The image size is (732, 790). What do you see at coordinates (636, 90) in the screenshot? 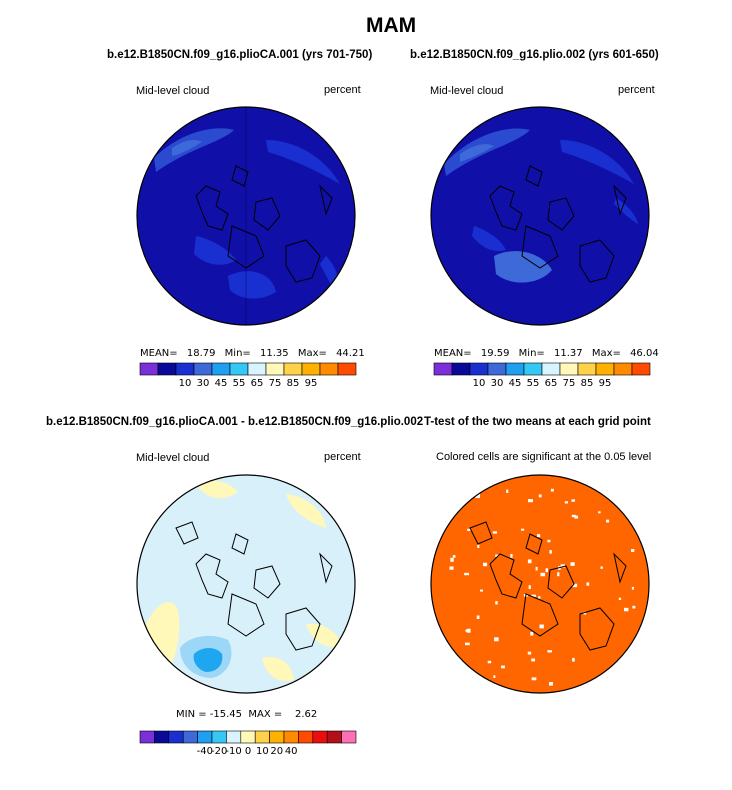
I see `panel-2-units: percent` at bounding box center [636, 90].